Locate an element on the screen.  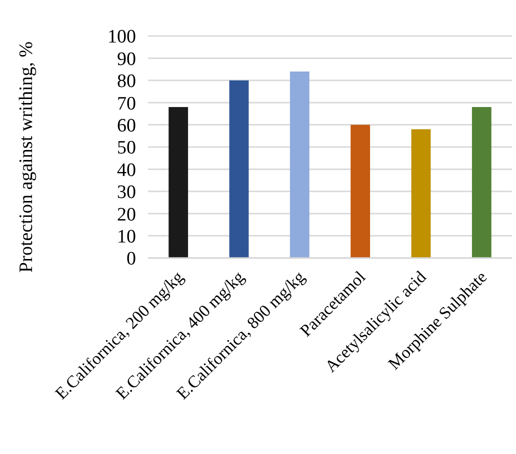
y-tick-label: 60 is located at coordinates (126, 125).